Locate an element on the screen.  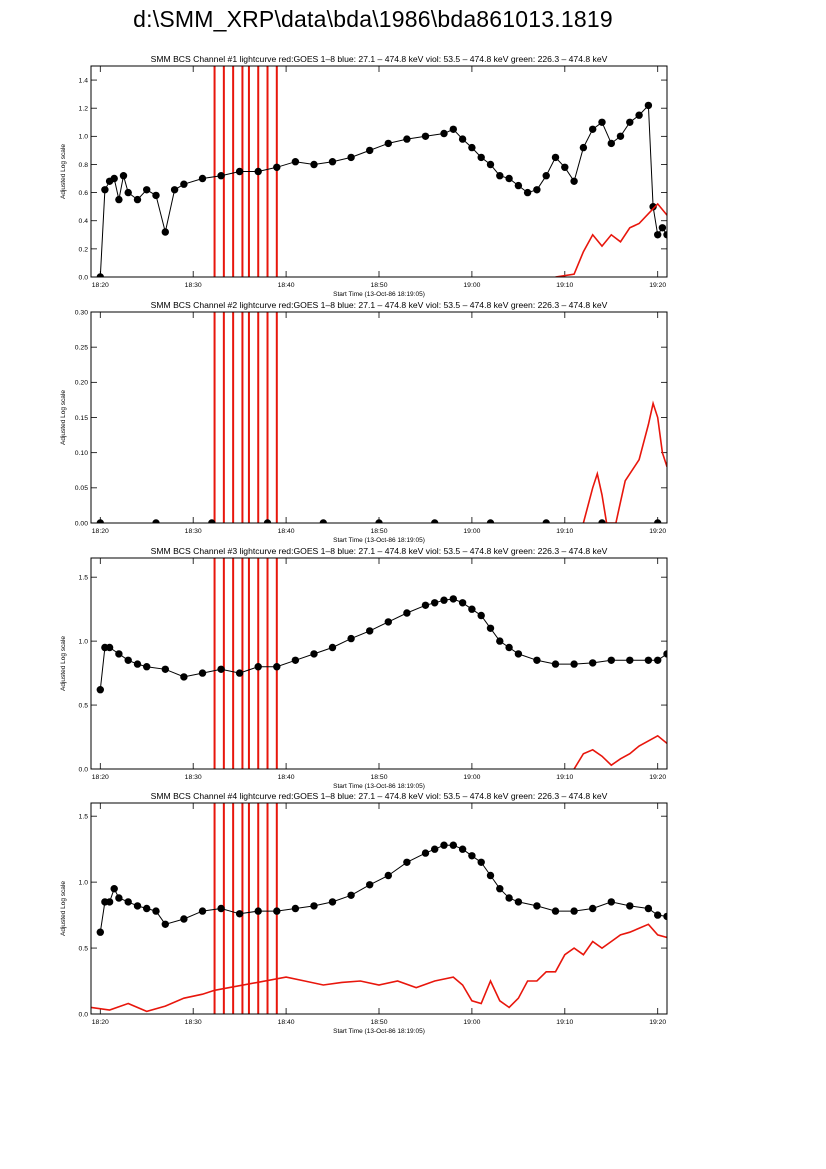
y-tick-label: 0.05 is located at coordinates (81, 488).